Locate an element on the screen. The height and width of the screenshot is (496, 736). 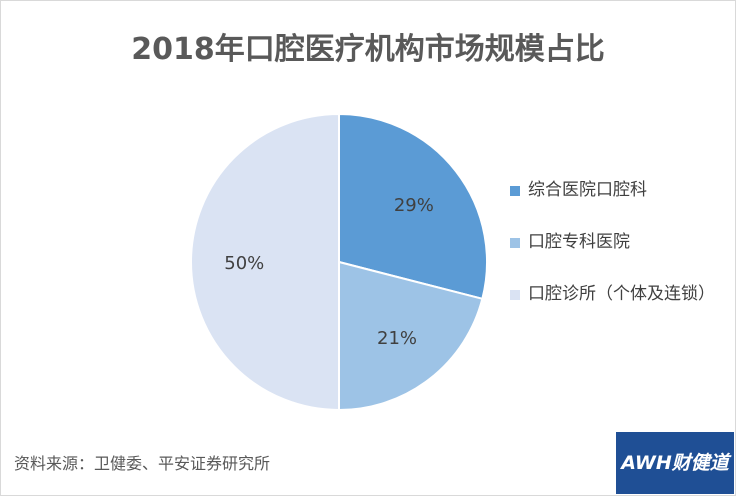
legend-item-specialty-hospital: 口腔专科医院 is located at coordinates (617, 242).